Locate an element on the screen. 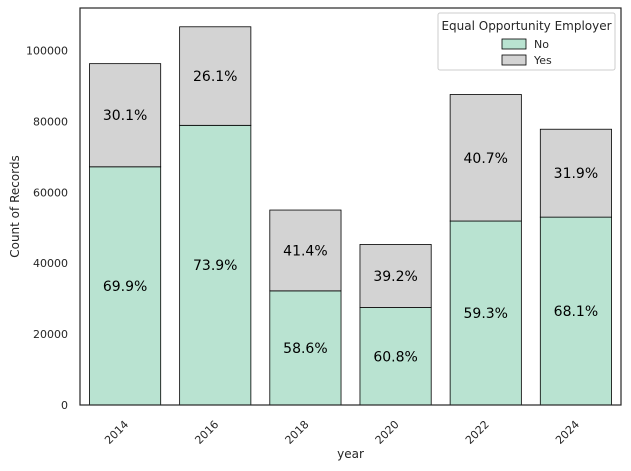 The width and height of the screenshot is (631, 471). y-tick-label-80000: 80000 is located at coordinates (50, 121).